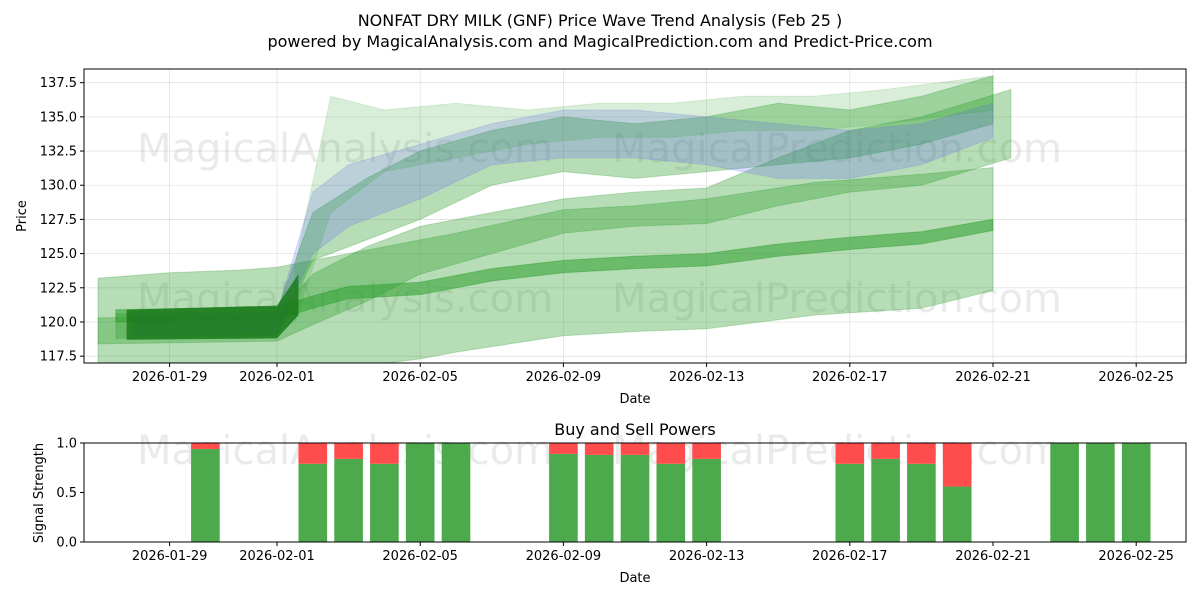  Describe the element at coordinates (634, 578) in the screenshot. I see `buy-sell-x-axis-label: Date` at that location.